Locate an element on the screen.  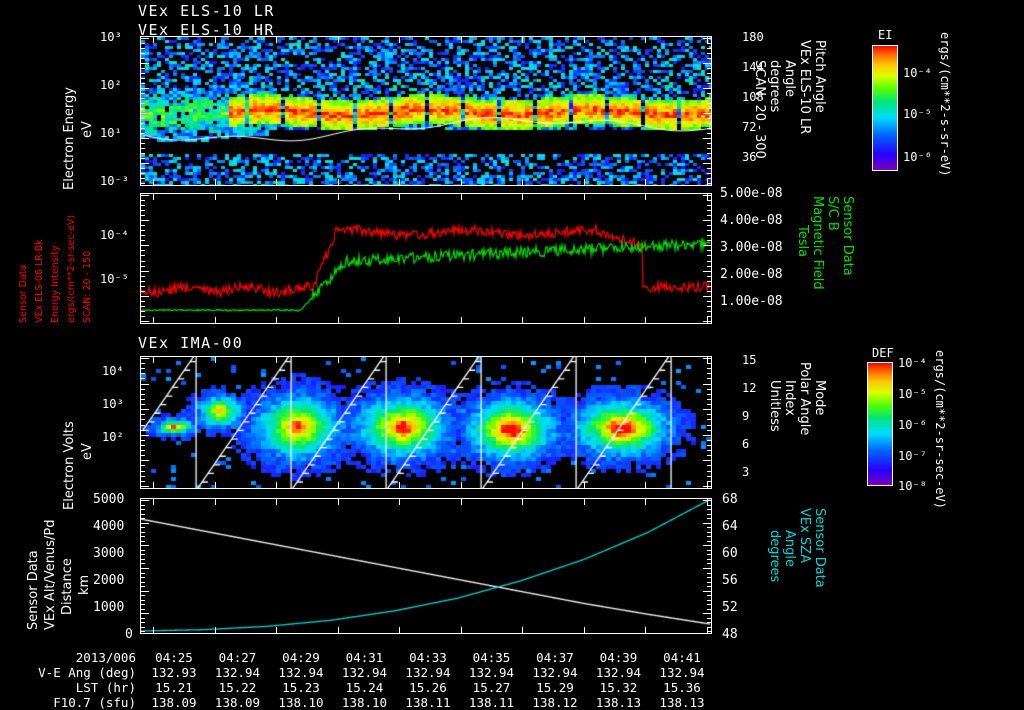
panel4-plot-area is located at coordinates (426, 566).